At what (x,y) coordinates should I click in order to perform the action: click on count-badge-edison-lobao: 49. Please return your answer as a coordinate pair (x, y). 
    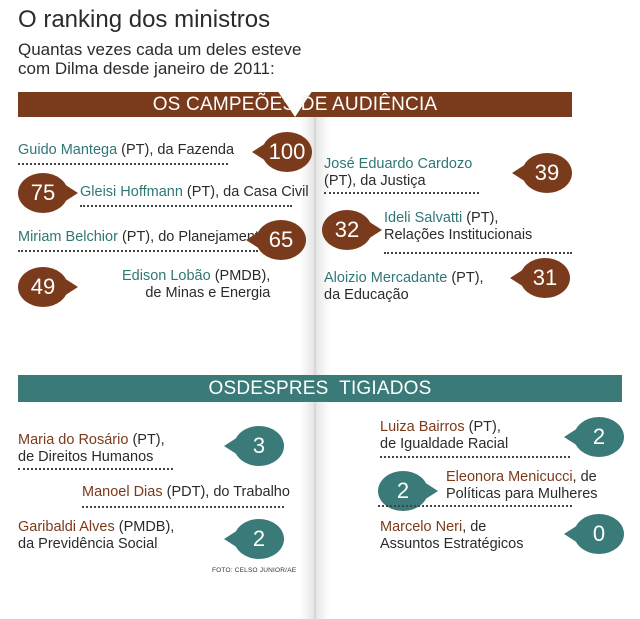
    Looking at the image, I should click on (48, 287).